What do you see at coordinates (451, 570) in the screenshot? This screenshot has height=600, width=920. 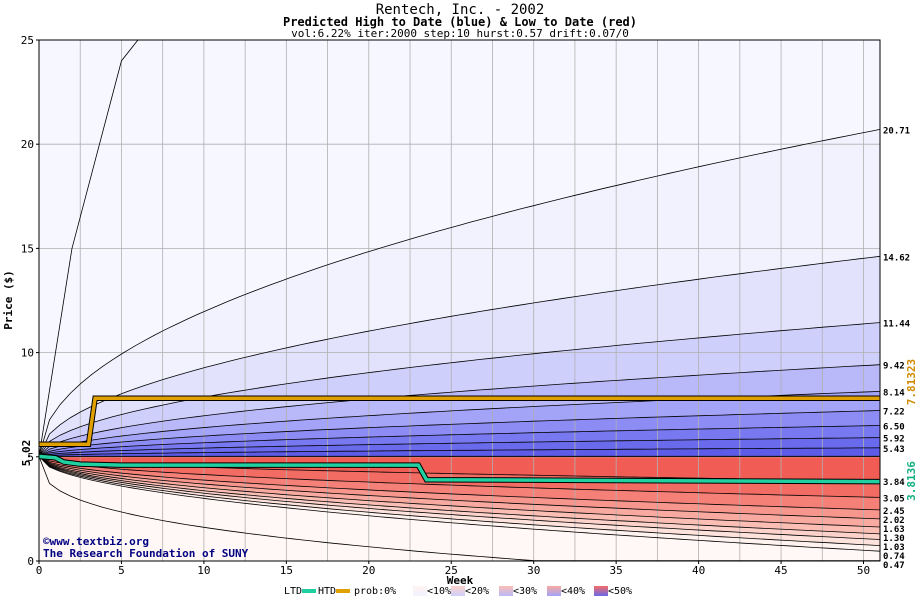 I see `x-tick-label: 25` at bounding box center [451, 570].